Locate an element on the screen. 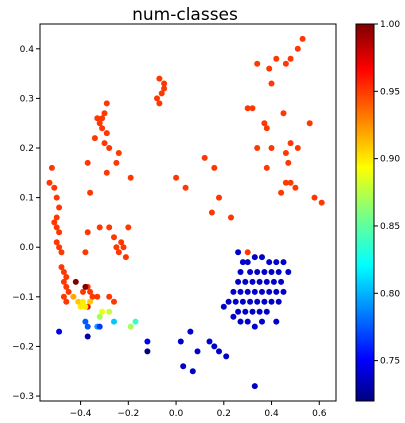 Image resolution: width=405 pixels, height=423 pixels. y-tick-label: 0.3 is located at coordinates (27, 99).